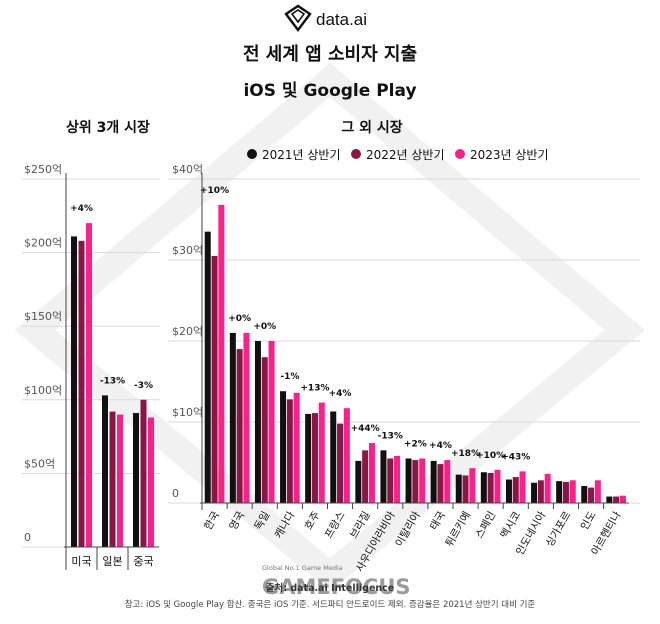 This screenshot has height=624, width=660. I want to click on bar-미국-2023년 상반기, so click(89, 385).